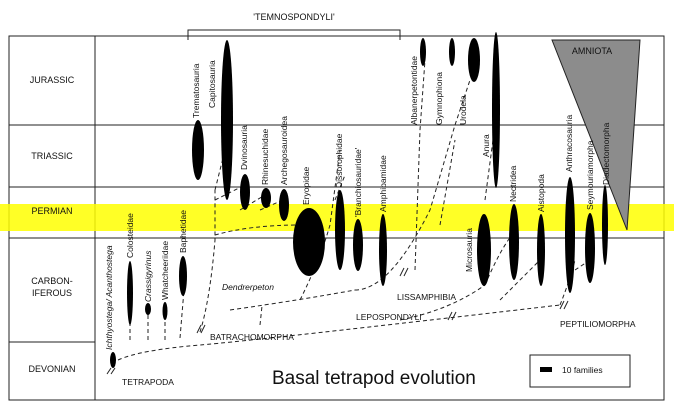 Image resolution: width=674 pixels, height=403 pixels. I want to click on spindle-archegosauroidea, so click(284, 205).